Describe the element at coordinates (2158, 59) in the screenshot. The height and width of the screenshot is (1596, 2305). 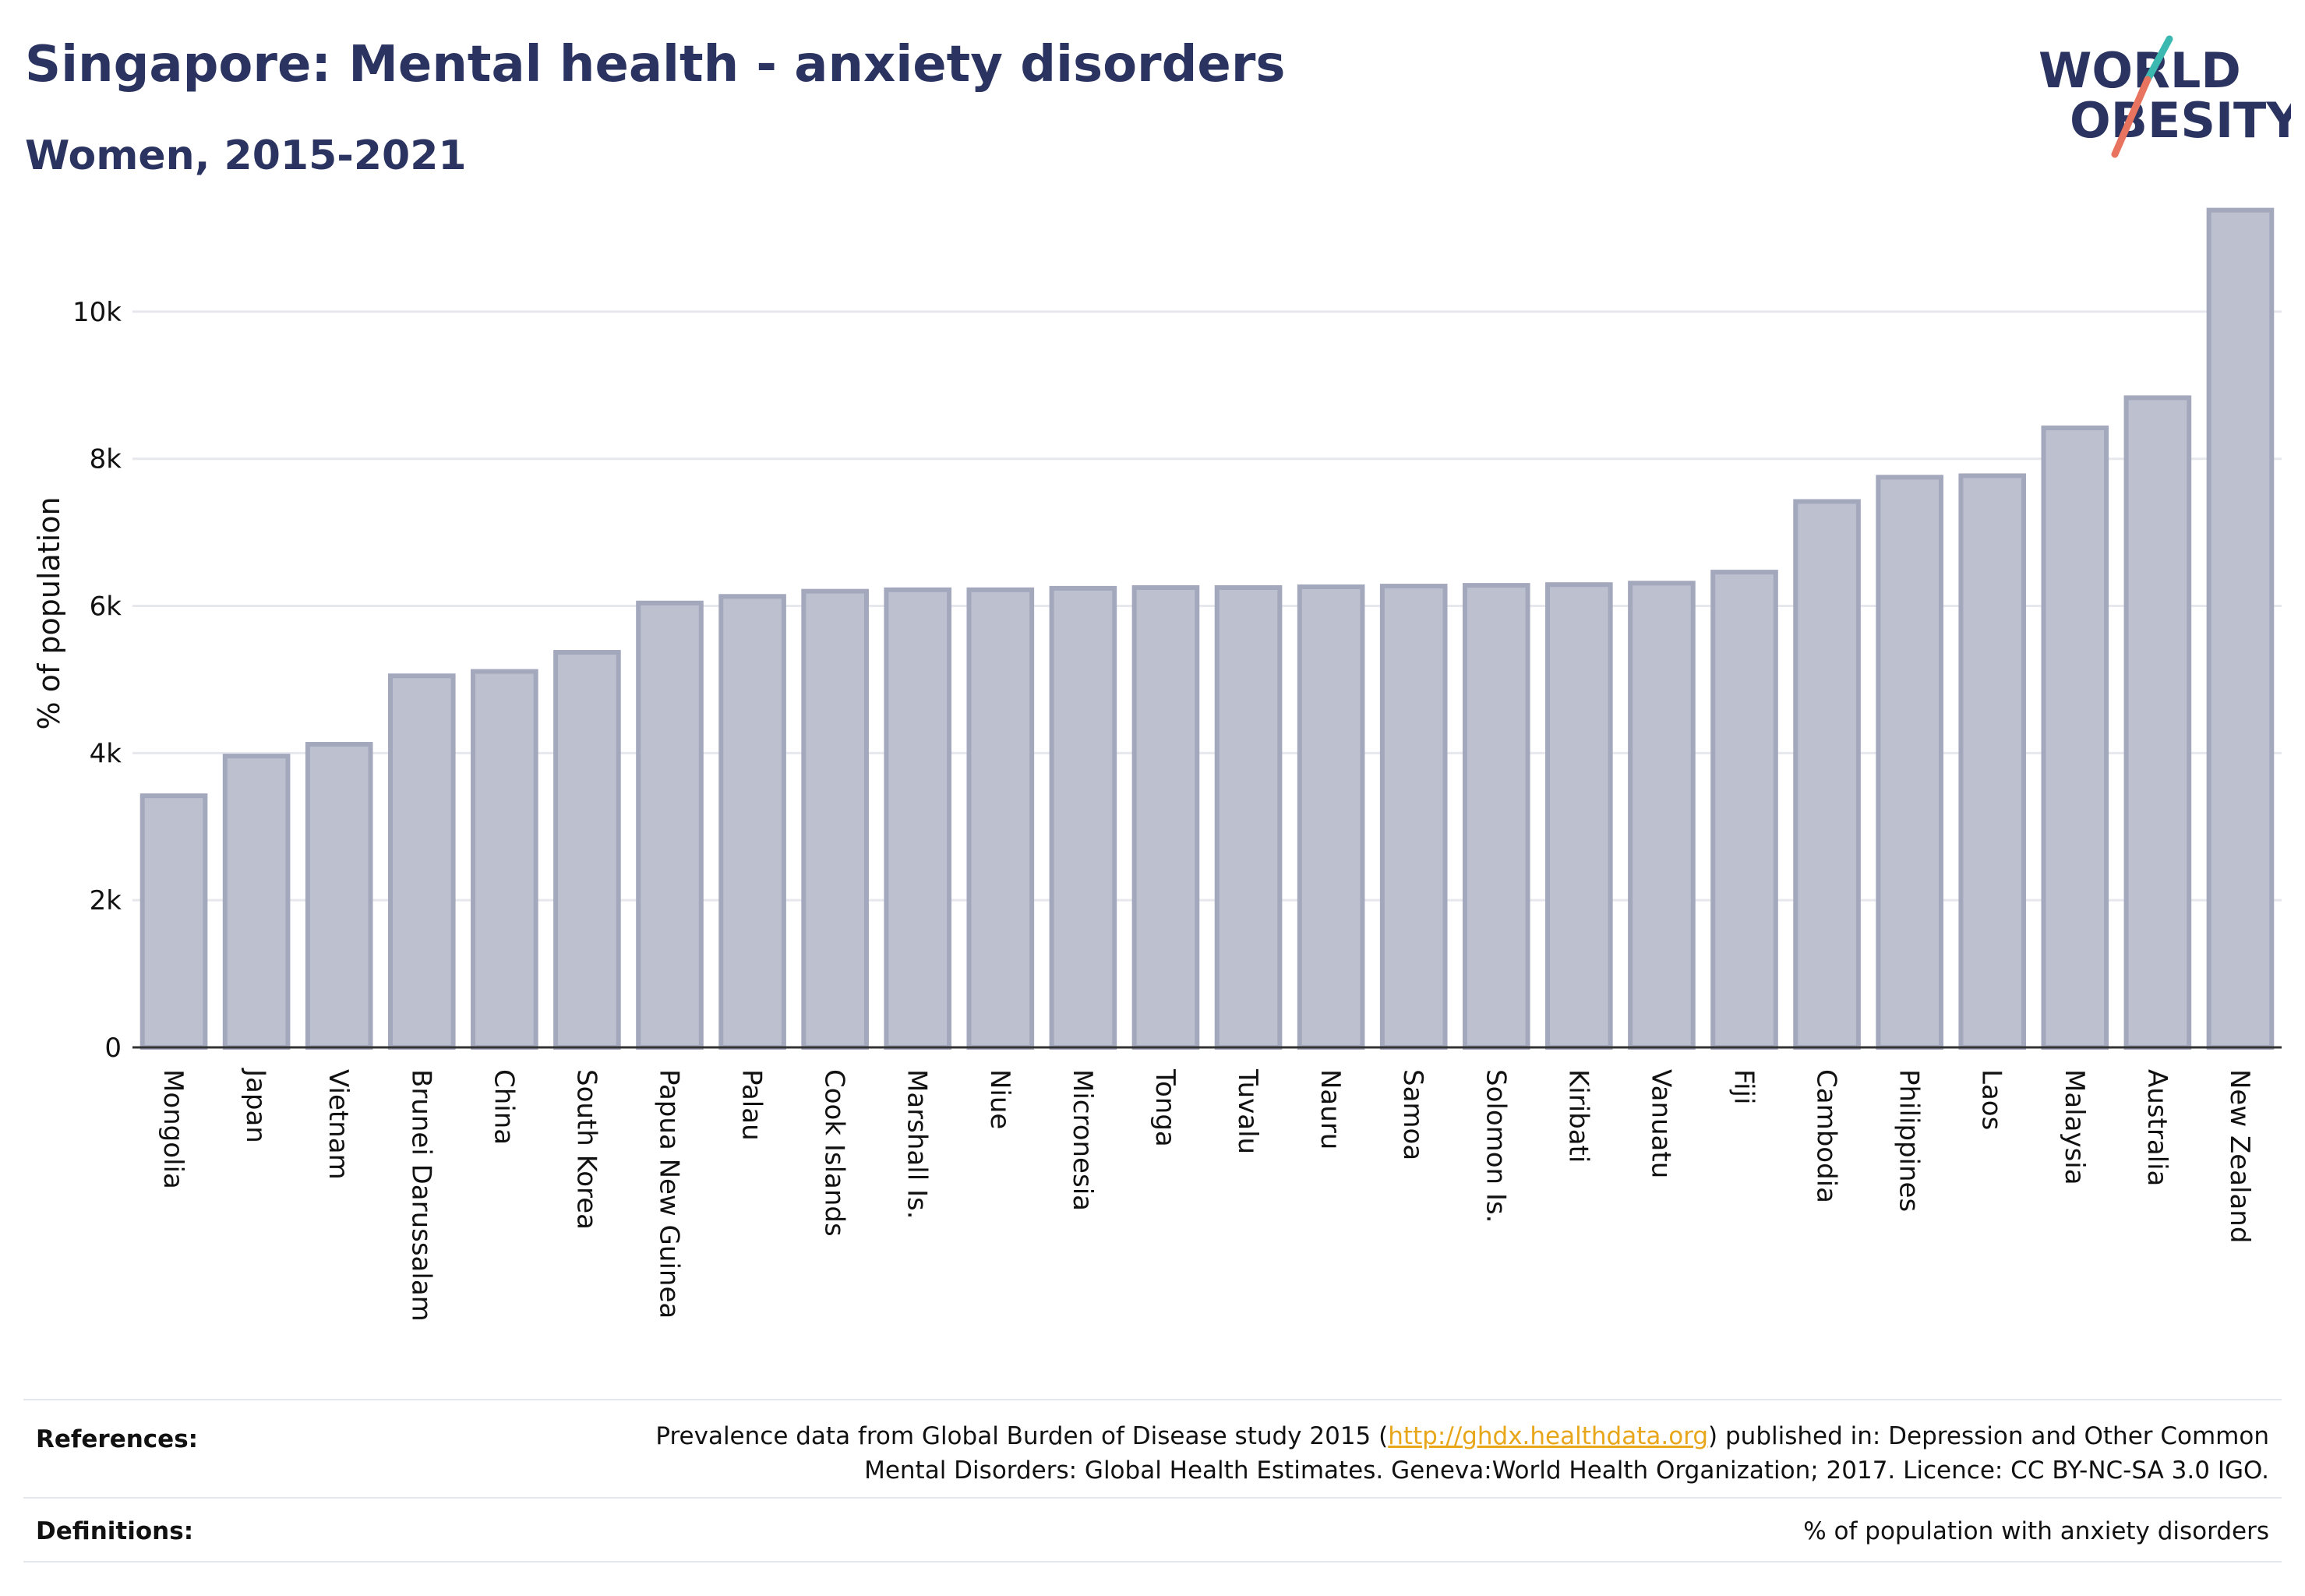
I see `logo-slash-teal` at that location.